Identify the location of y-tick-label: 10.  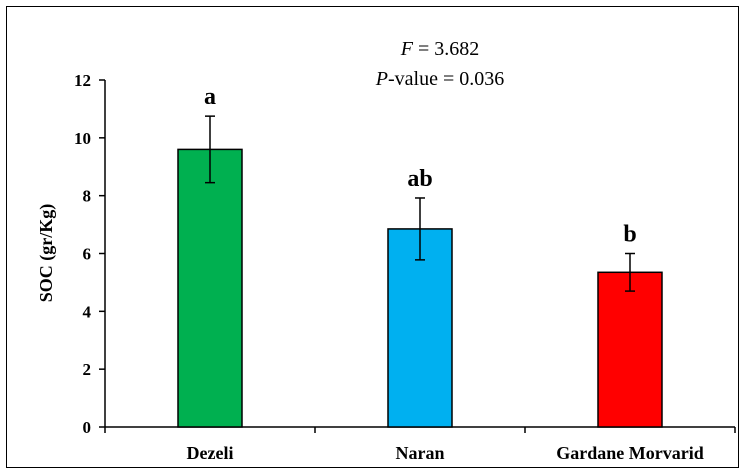
(82, 138).